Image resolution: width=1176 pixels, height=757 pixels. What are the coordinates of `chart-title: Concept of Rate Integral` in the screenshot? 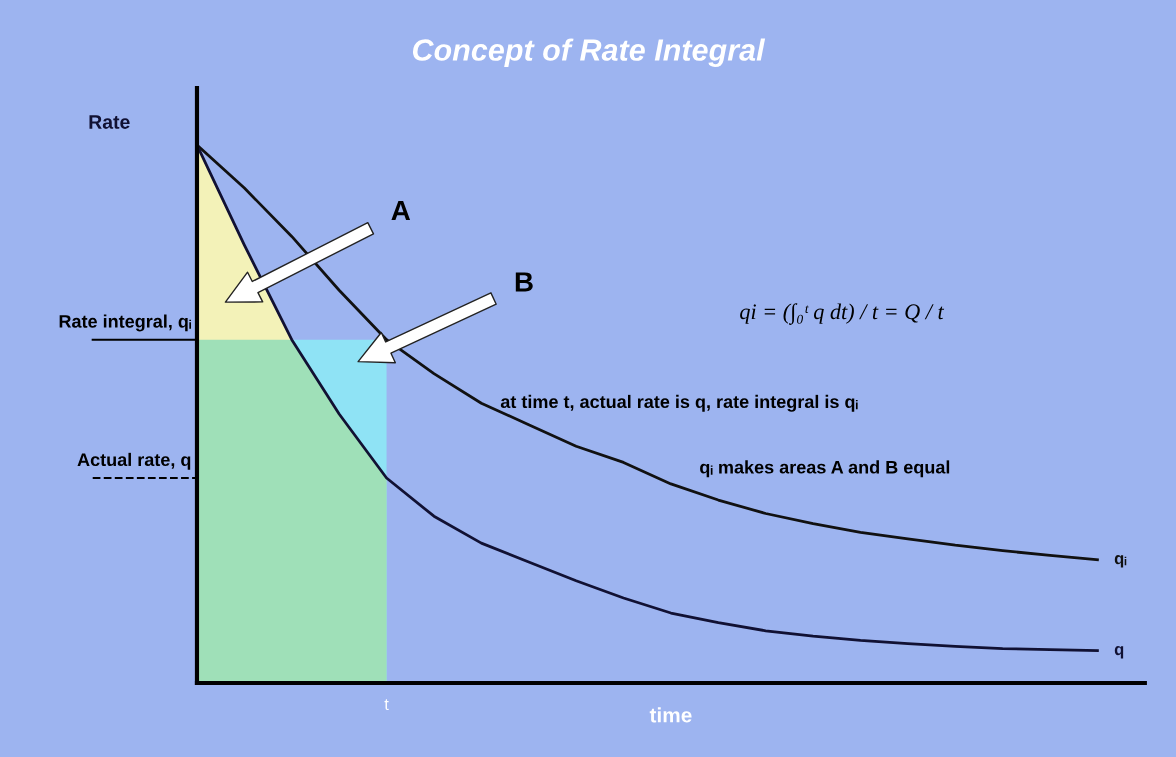 It's located at (589, 52).